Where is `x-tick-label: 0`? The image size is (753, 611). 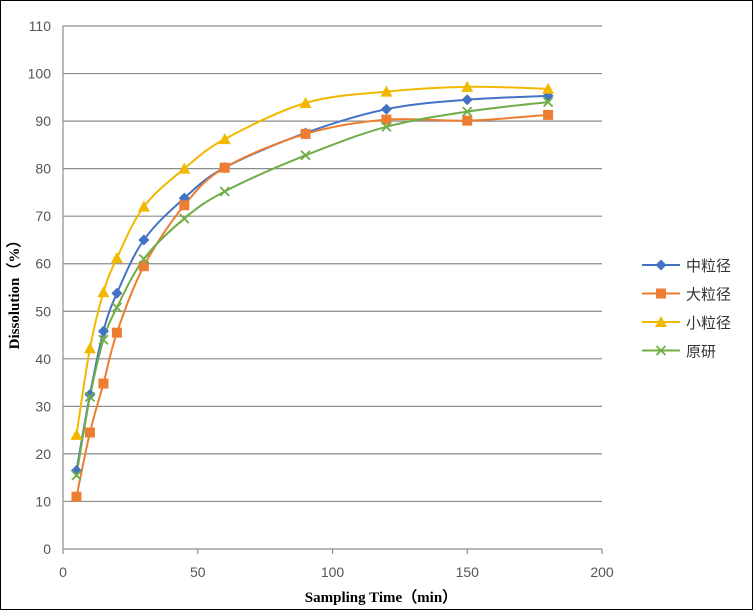 x-tick-label: 0 is located at coordinates (63, 572).